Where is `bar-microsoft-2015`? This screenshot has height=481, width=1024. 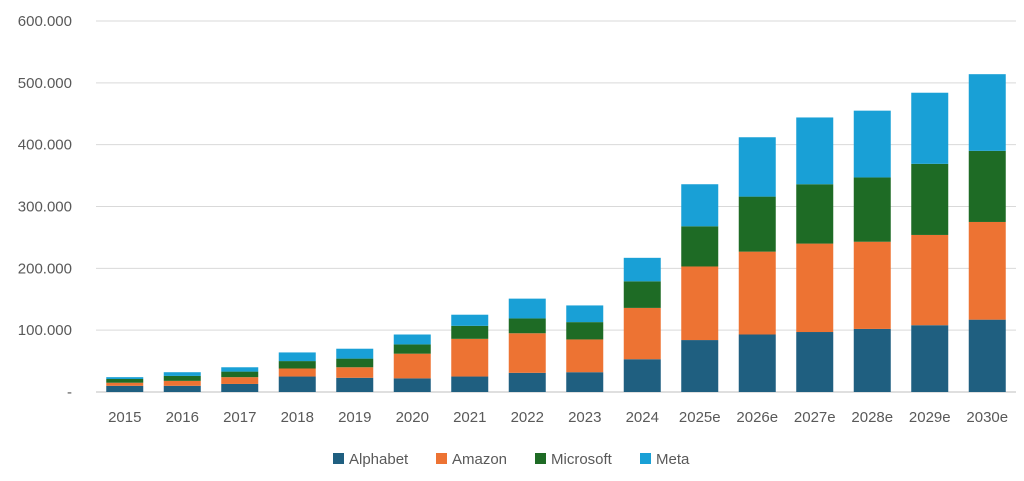 bar-microsoft-2015 is located at coordinates (125, 381).